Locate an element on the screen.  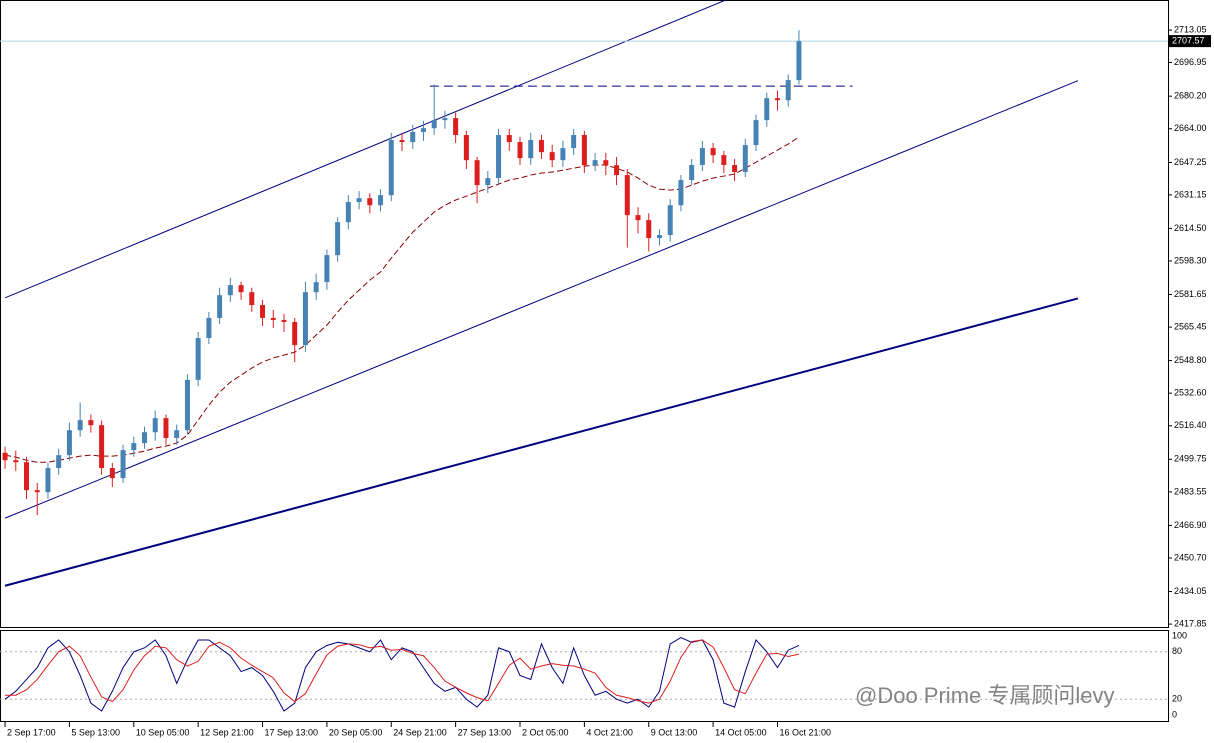
osc-tick-label: 80 is located at coordinates (1177, 651).